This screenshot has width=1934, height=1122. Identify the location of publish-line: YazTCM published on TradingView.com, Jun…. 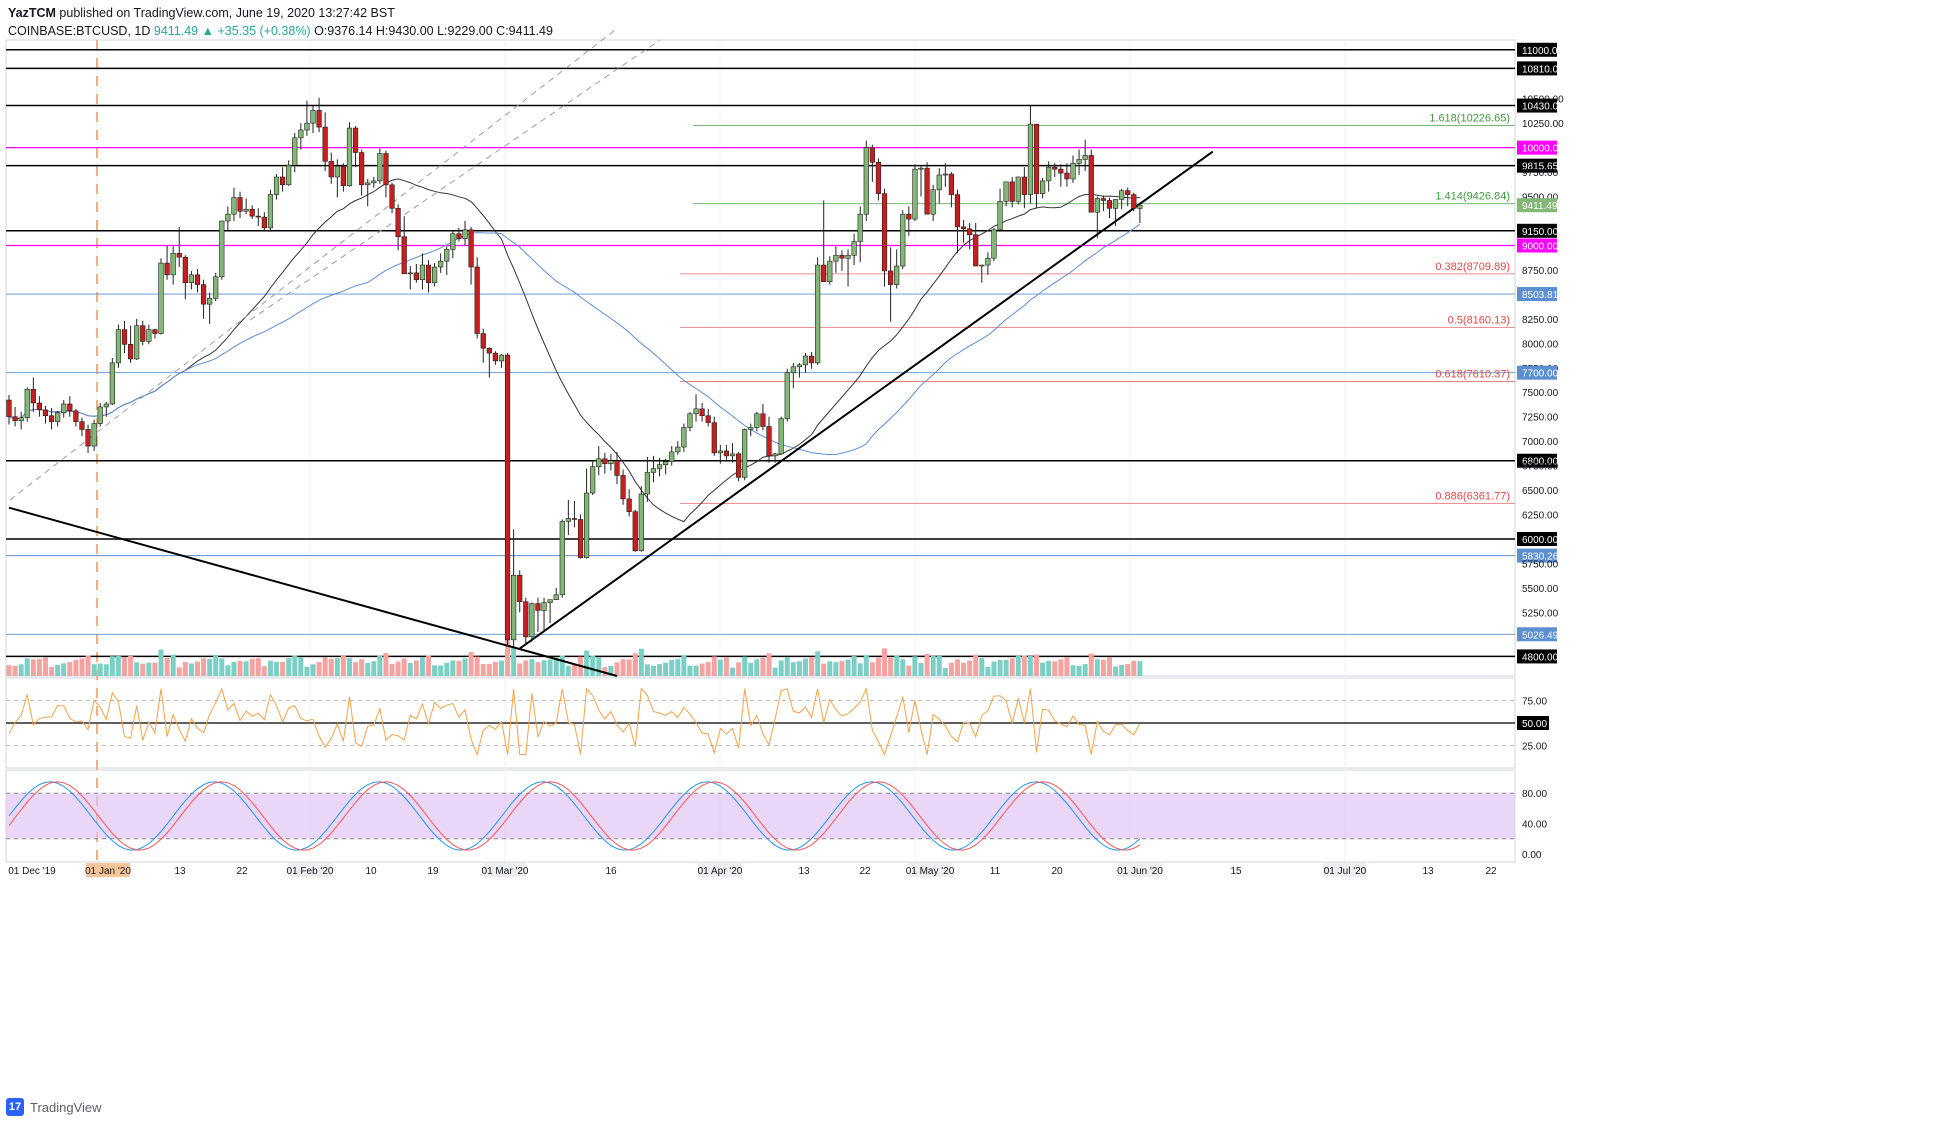
(758, 13).